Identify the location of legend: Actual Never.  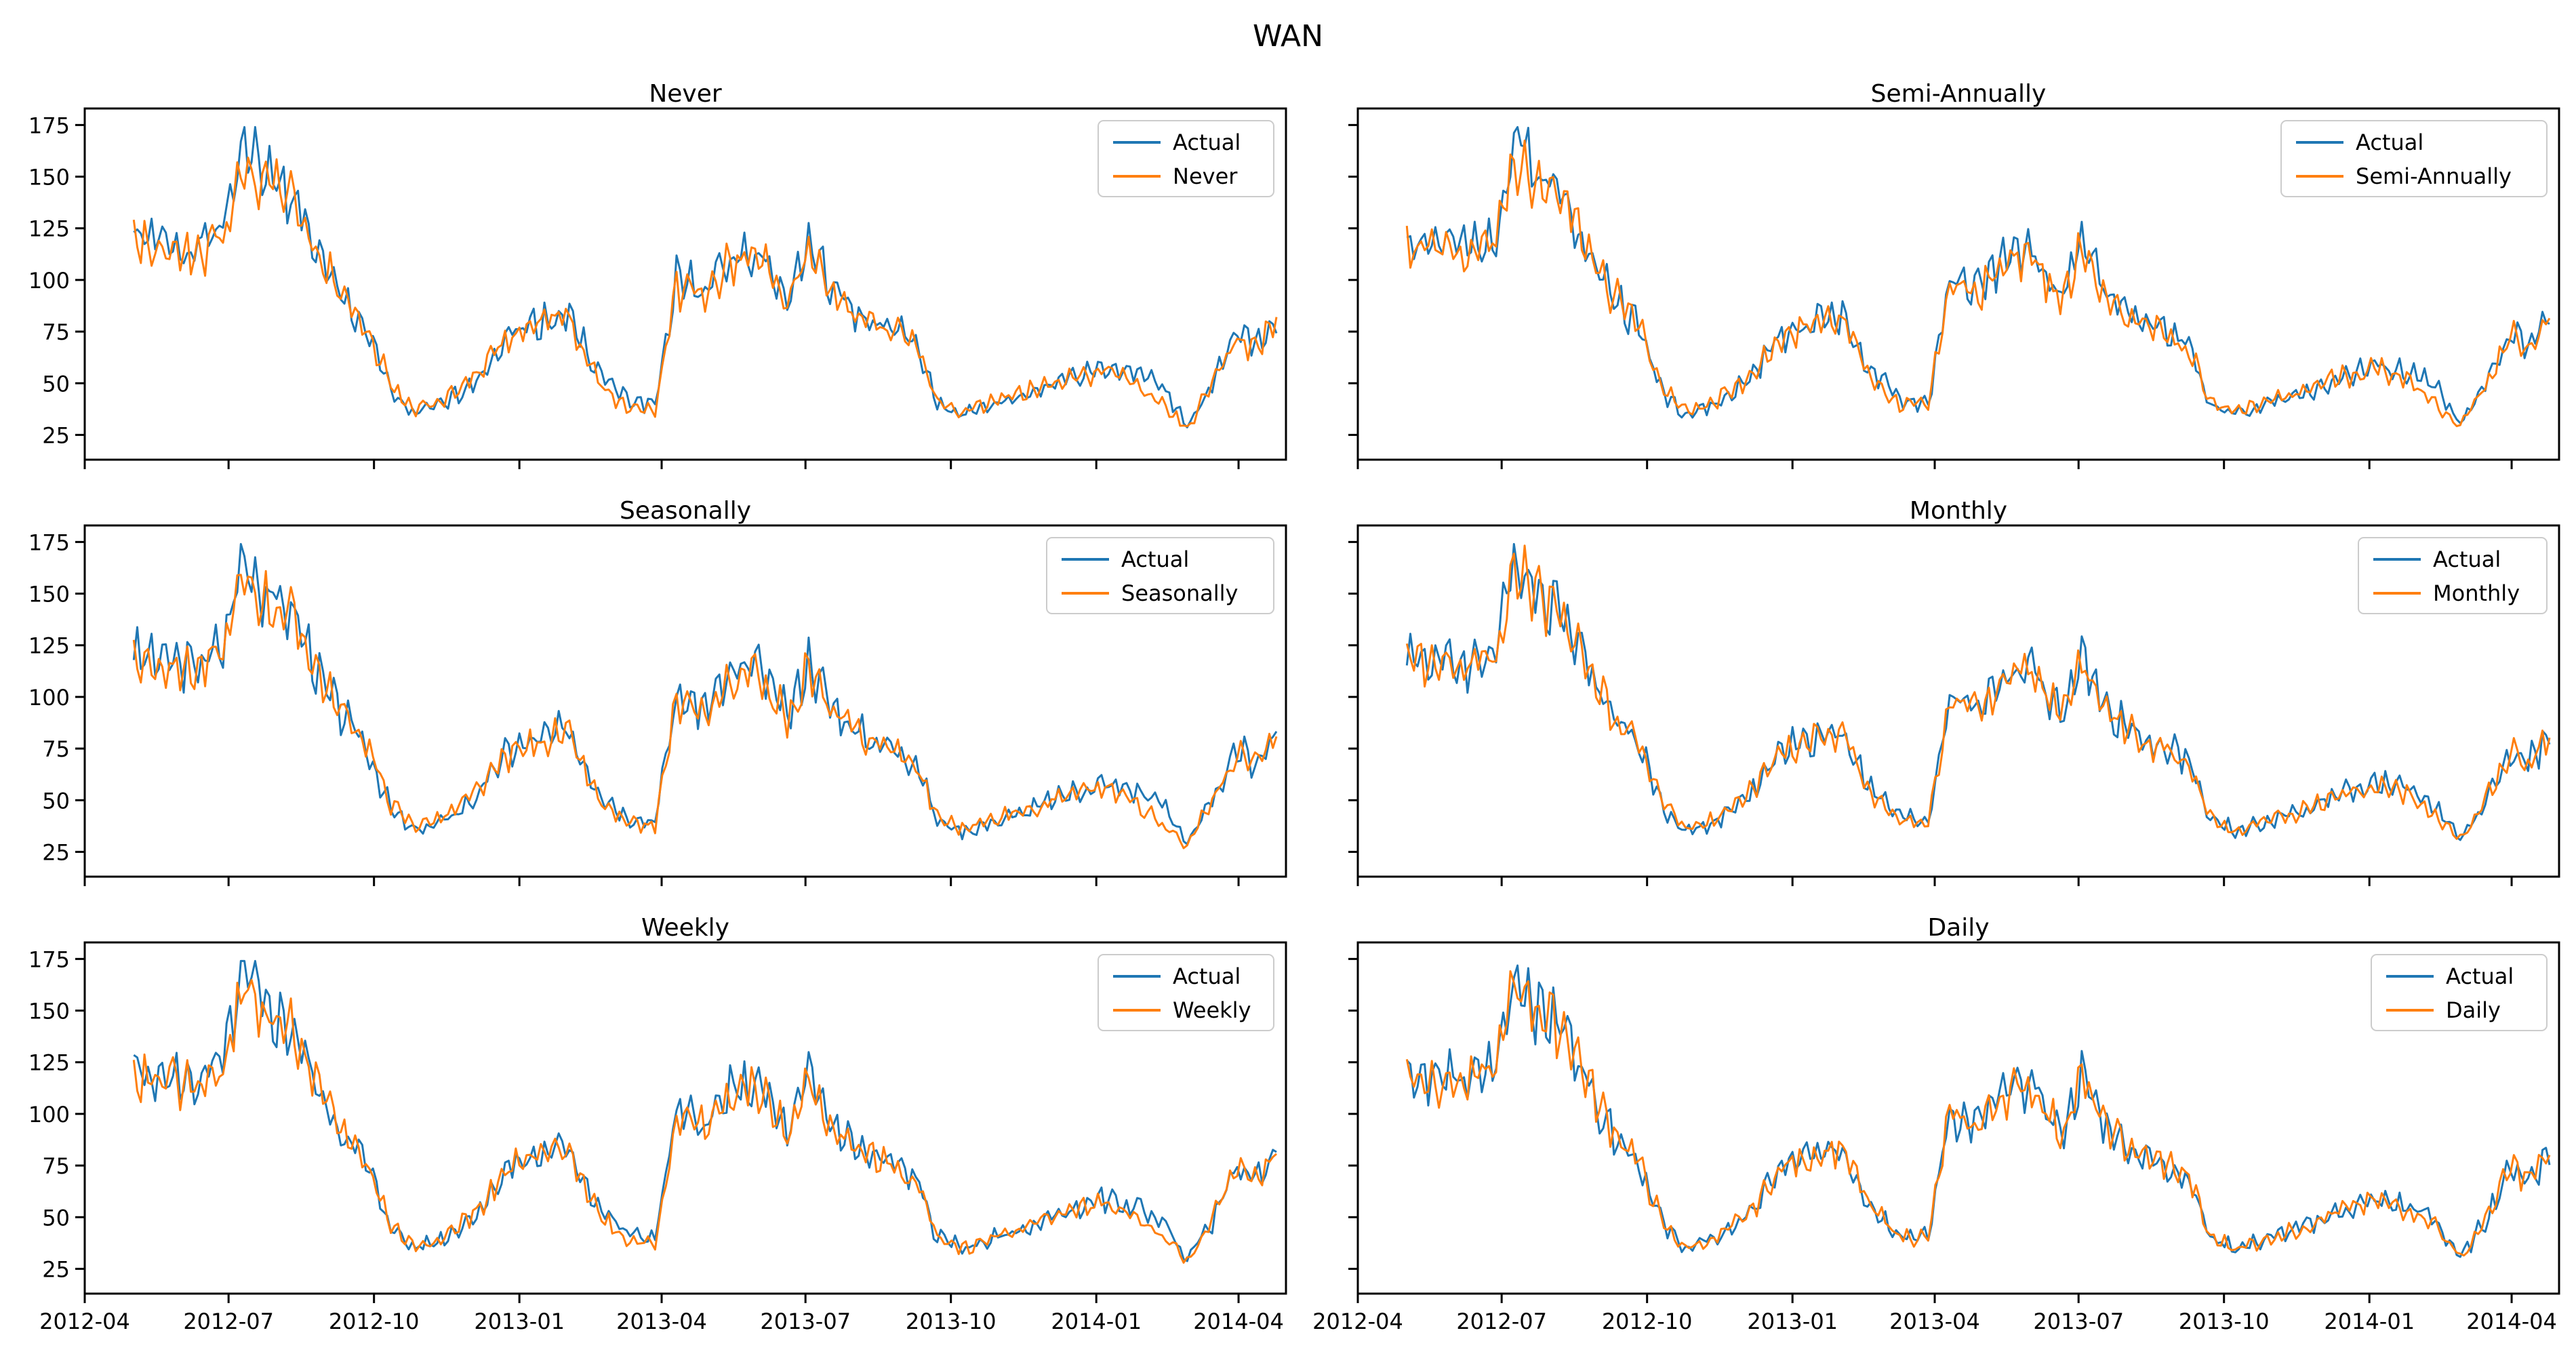
(1186, 158).